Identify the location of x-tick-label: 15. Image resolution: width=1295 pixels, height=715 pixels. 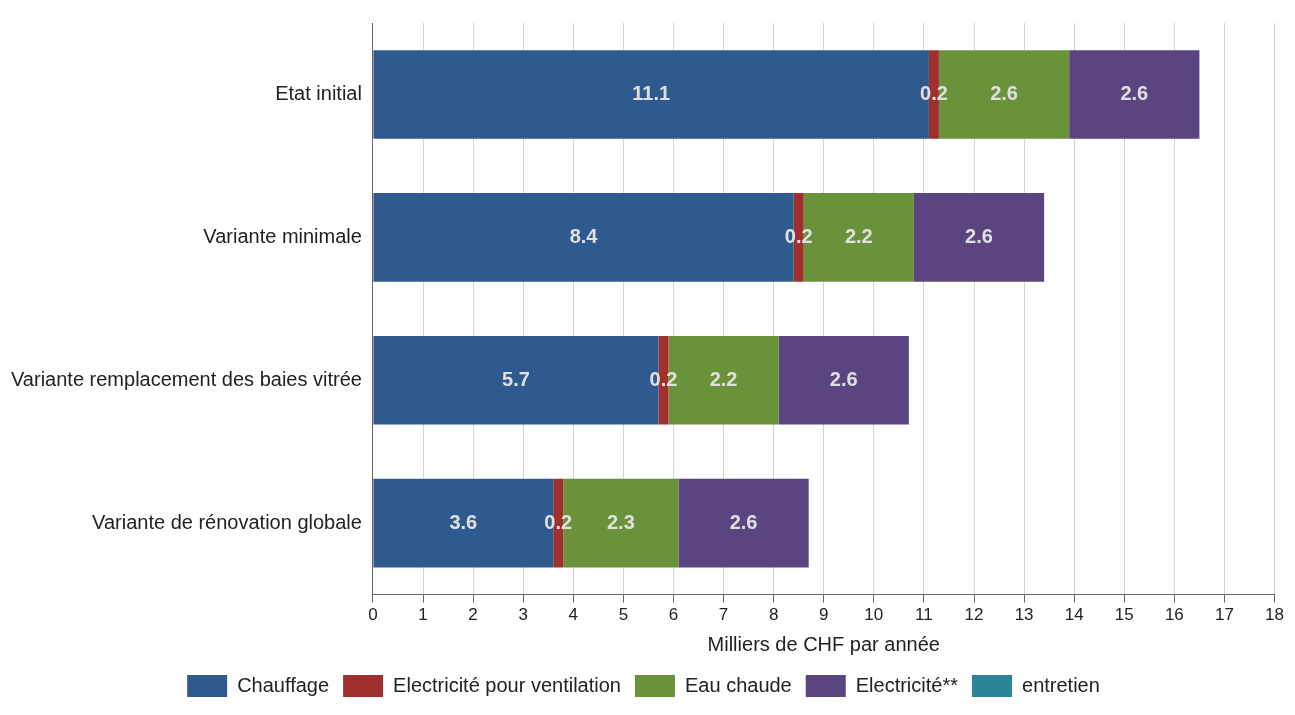
(1124, 615).